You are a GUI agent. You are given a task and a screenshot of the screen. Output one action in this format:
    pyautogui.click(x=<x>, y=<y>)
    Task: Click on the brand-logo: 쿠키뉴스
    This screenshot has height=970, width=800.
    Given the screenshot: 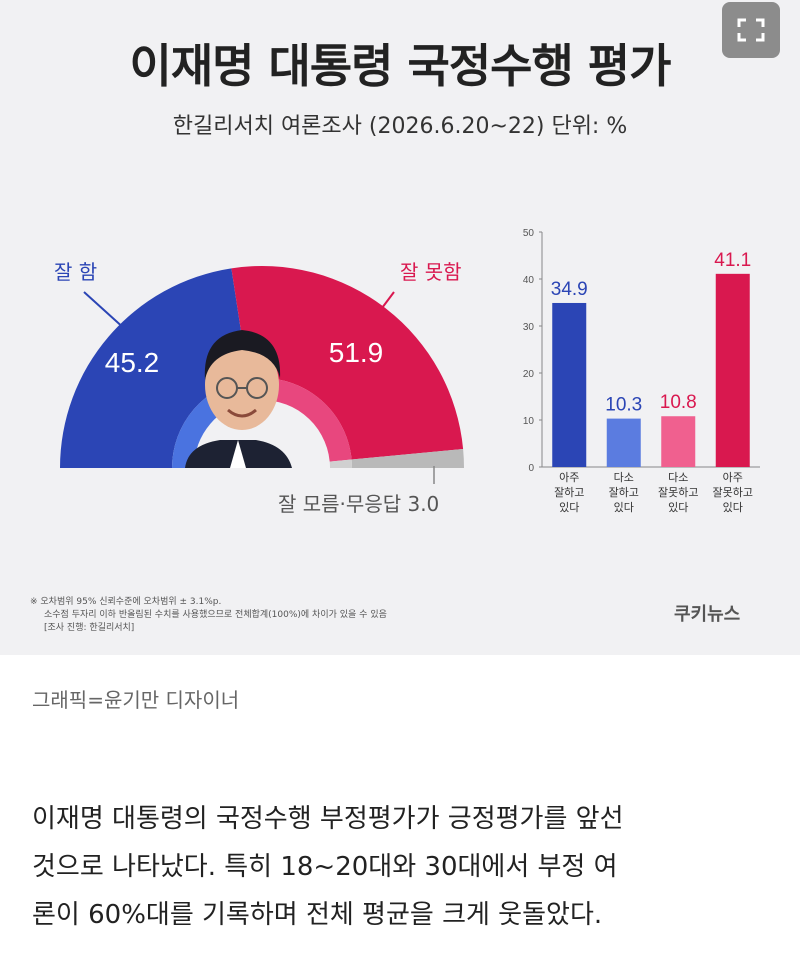 What is the action you would take?
    pyautogui.click(x=707, y=614)
    